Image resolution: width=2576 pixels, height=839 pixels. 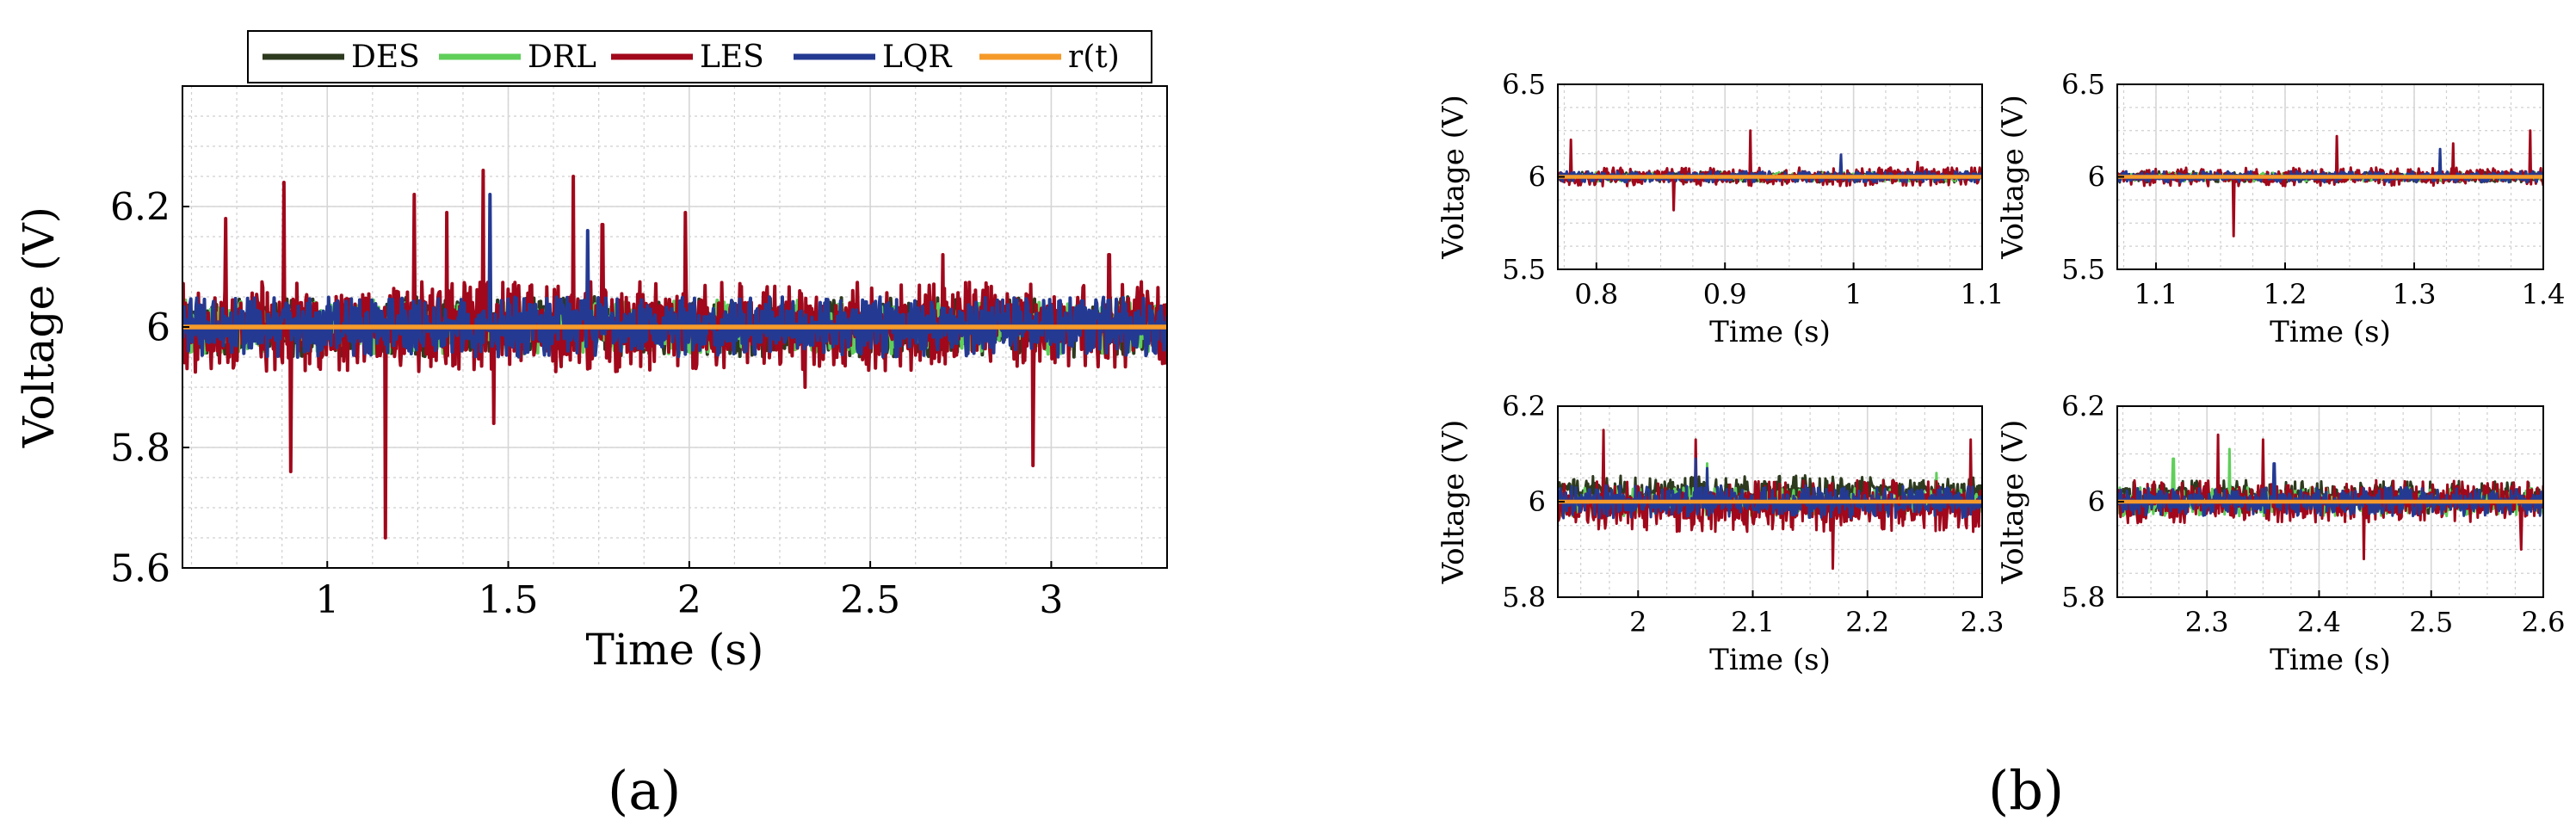 What do you see at coordinates (732, 58) in the screenshot?
I see `legend-label: LES` at bounding box center [732, 58].